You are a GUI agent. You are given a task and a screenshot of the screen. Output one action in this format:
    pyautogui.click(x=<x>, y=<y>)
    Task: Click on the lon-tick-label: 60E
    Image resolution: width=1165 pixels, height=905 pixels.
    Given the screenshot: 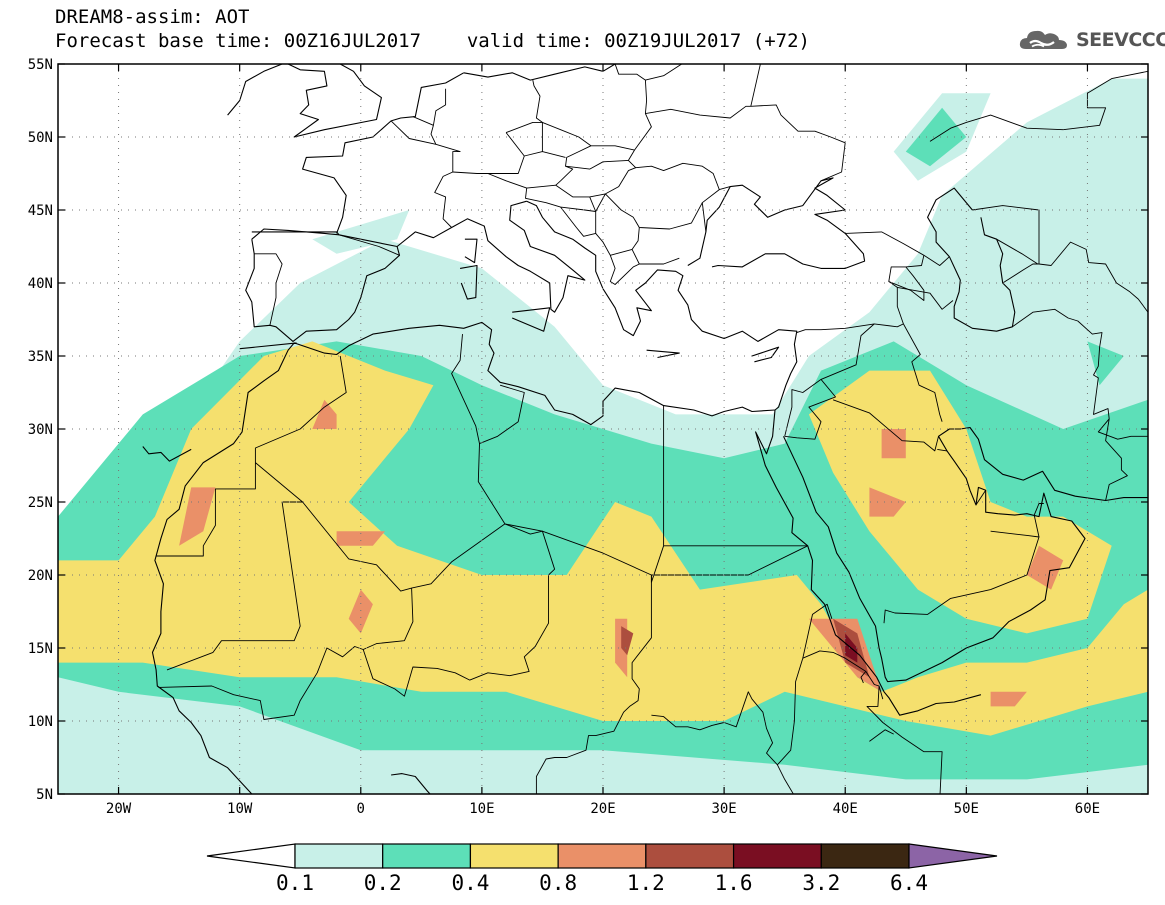 What is the action you would take?
    pyautogui.click(x=1087, y=809)
    